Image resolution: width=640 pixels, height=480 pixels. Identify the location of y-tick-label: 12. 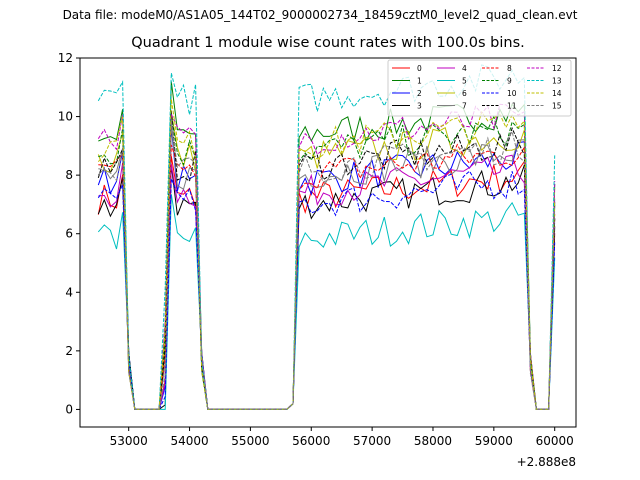
(65, 58).